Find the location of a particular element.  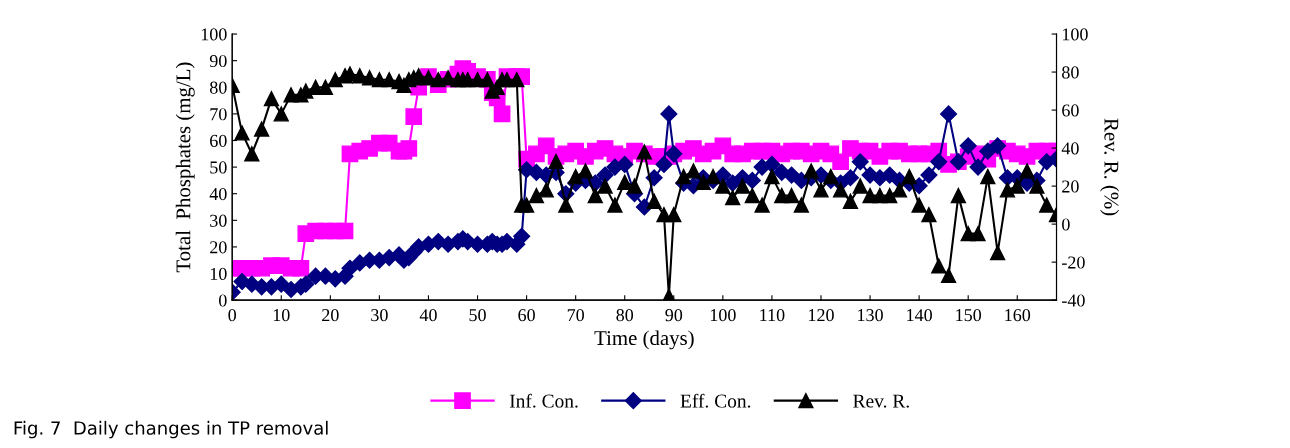

x-tick-label: 20 is located at coordinates (330, 315).